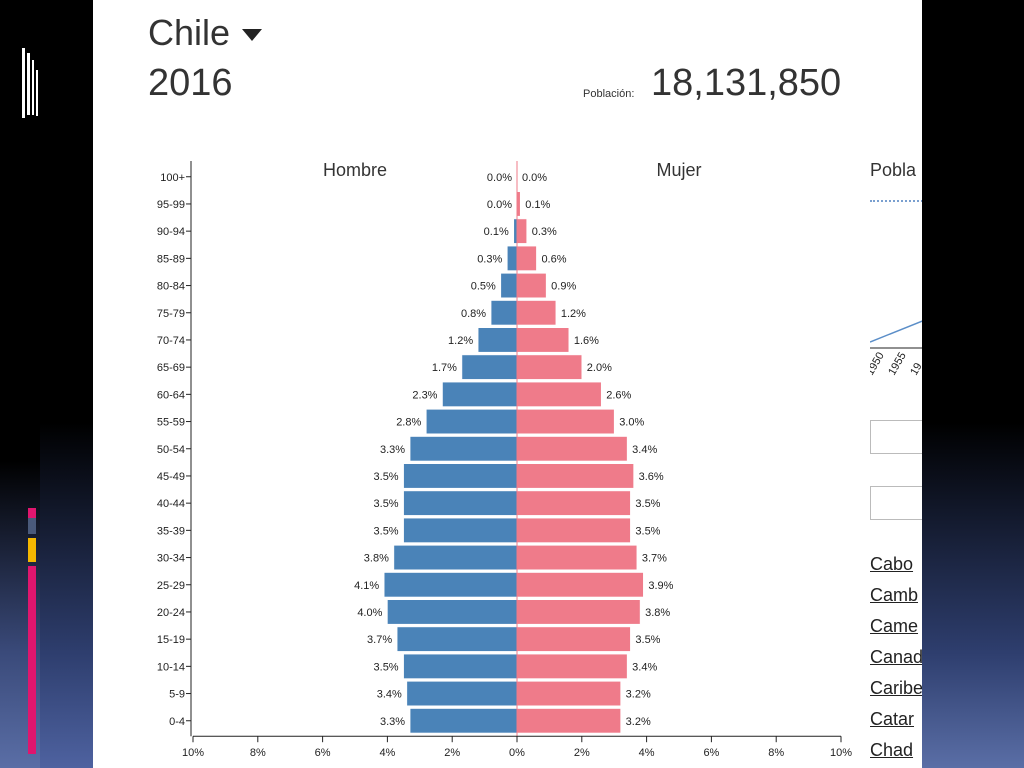  I want to click on age-group-label: 50-54, so click(171, 450).